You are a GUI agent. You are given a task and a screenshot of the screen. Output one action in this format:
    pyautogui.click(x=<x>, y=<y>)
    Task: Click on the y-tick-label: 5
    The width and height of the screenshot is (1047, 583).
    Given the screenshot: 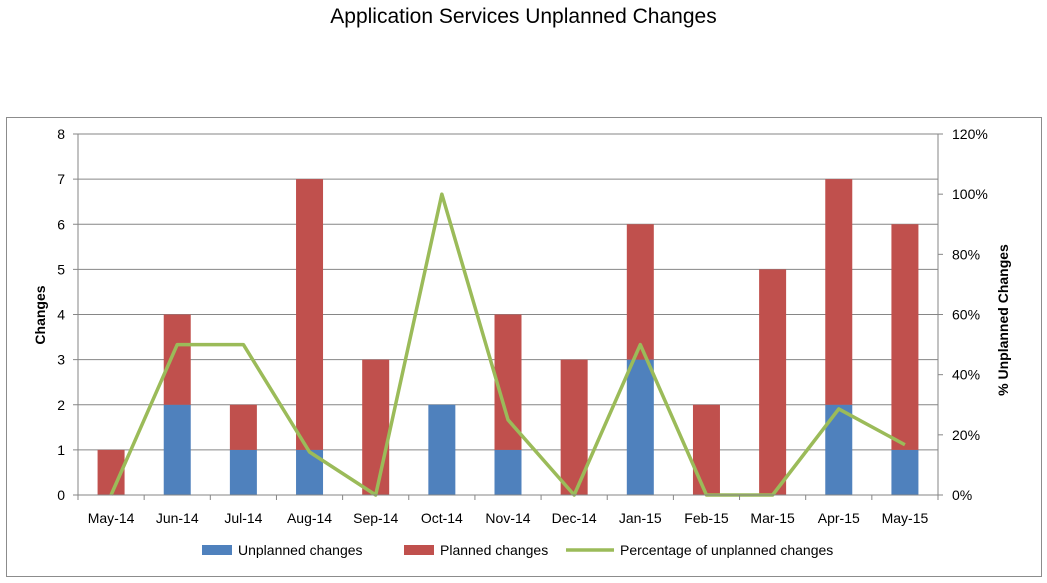 What is the action you would take?
    pyautogui.click(x=61, y=269)
    